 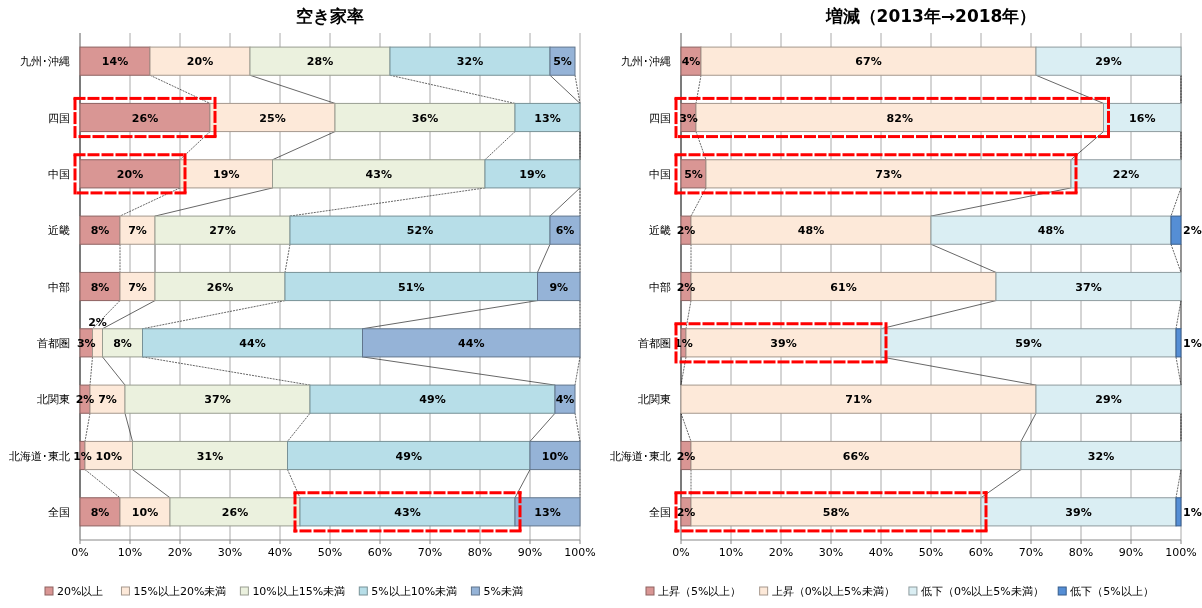 I want to click on data-label: 71%, so click(x=858, y=400).